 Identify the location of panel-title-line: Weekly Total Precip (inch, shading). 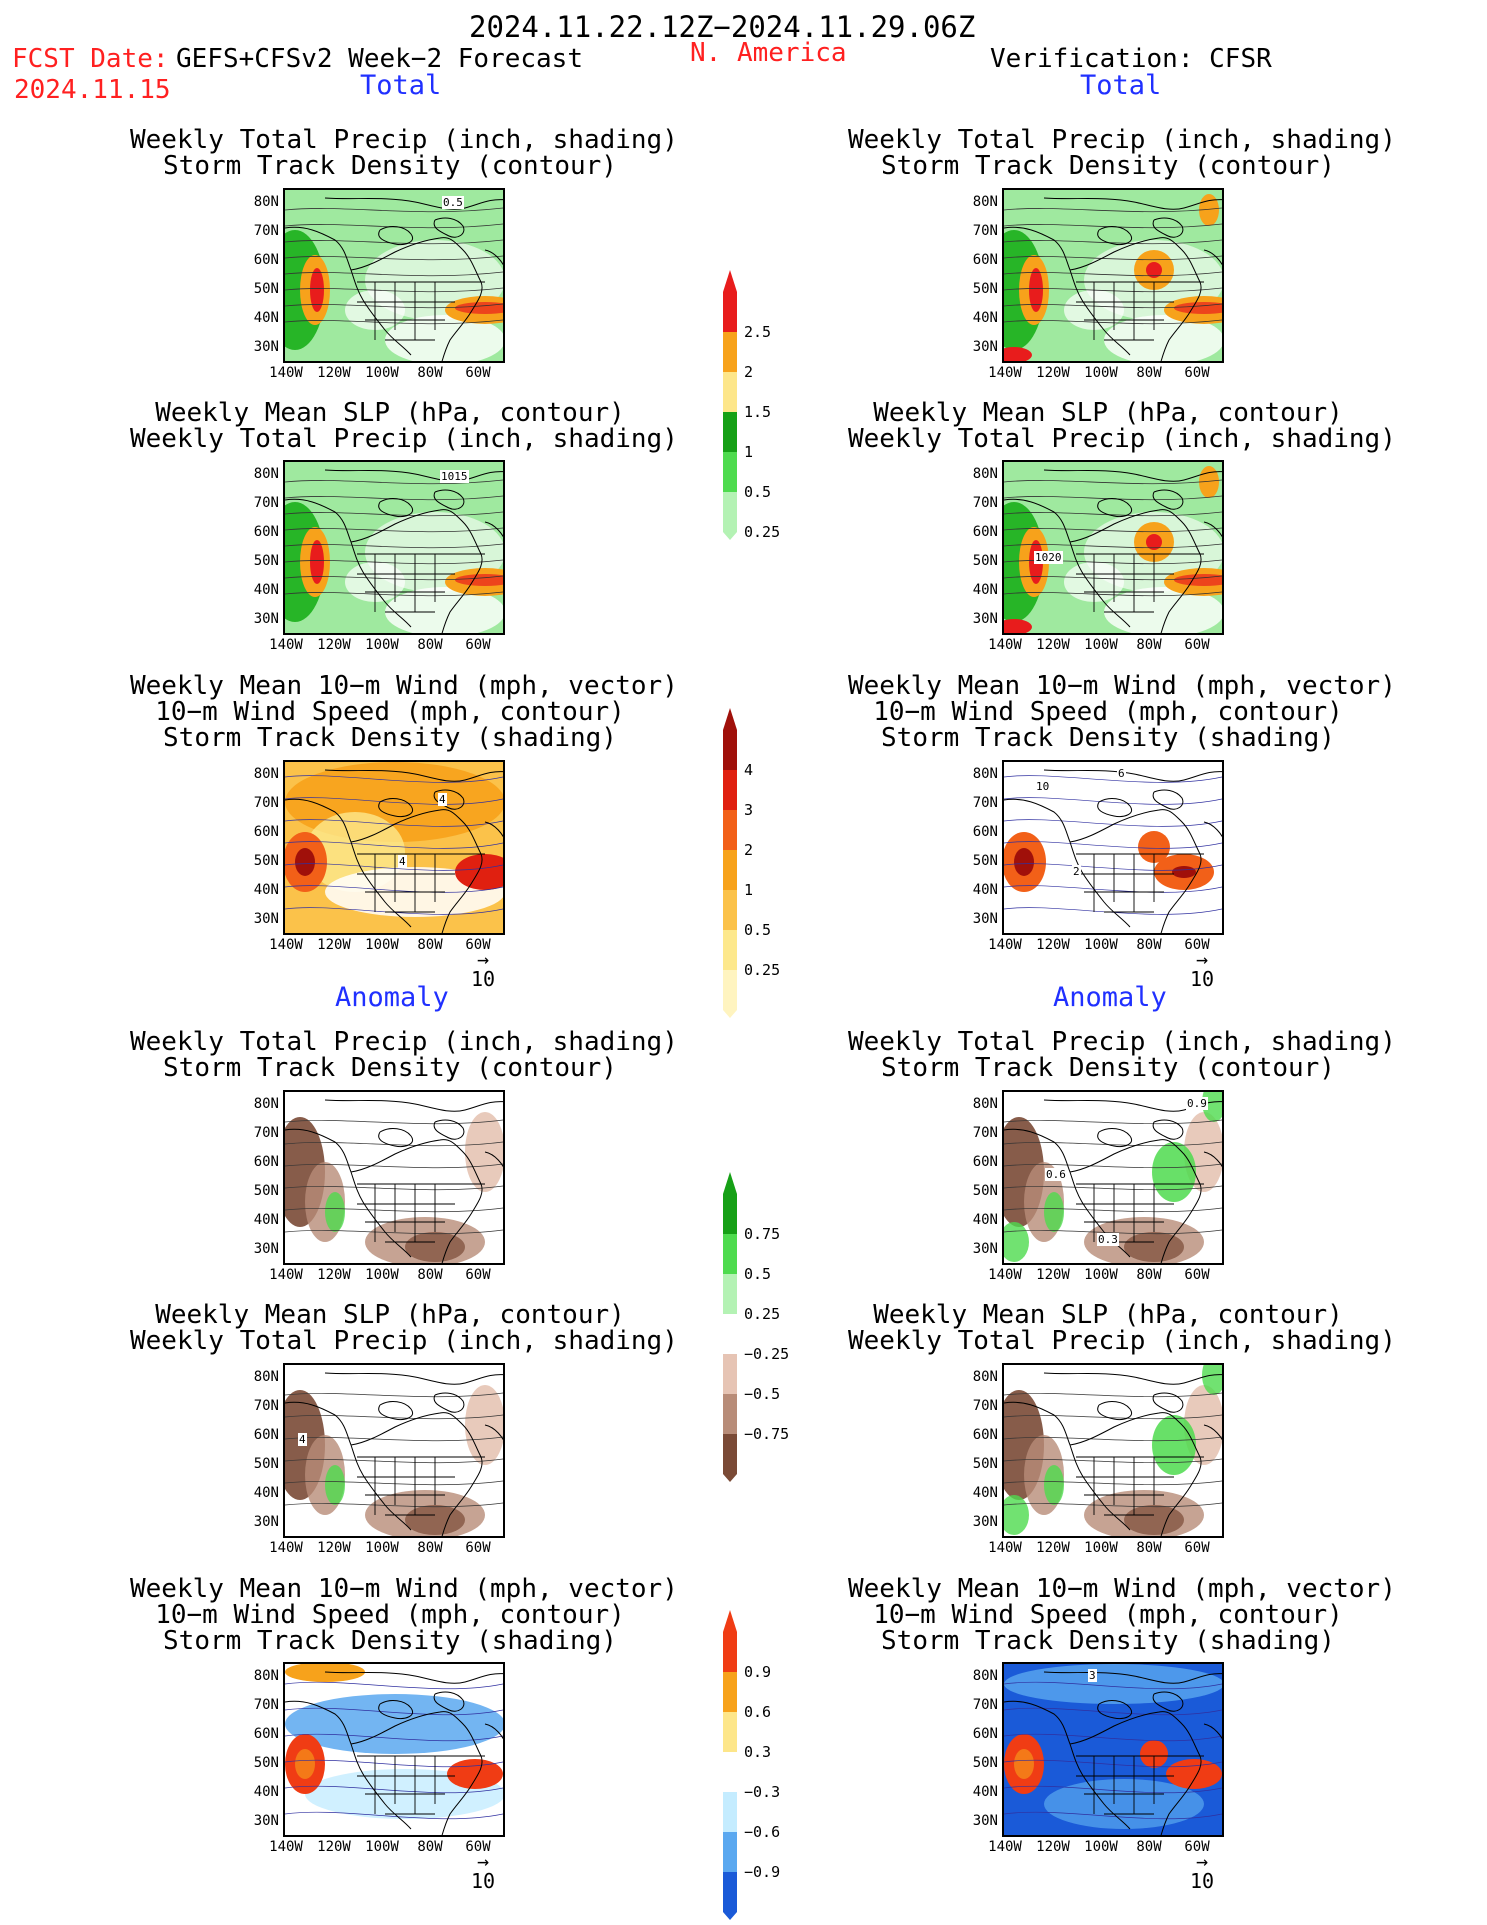
(404, 439).